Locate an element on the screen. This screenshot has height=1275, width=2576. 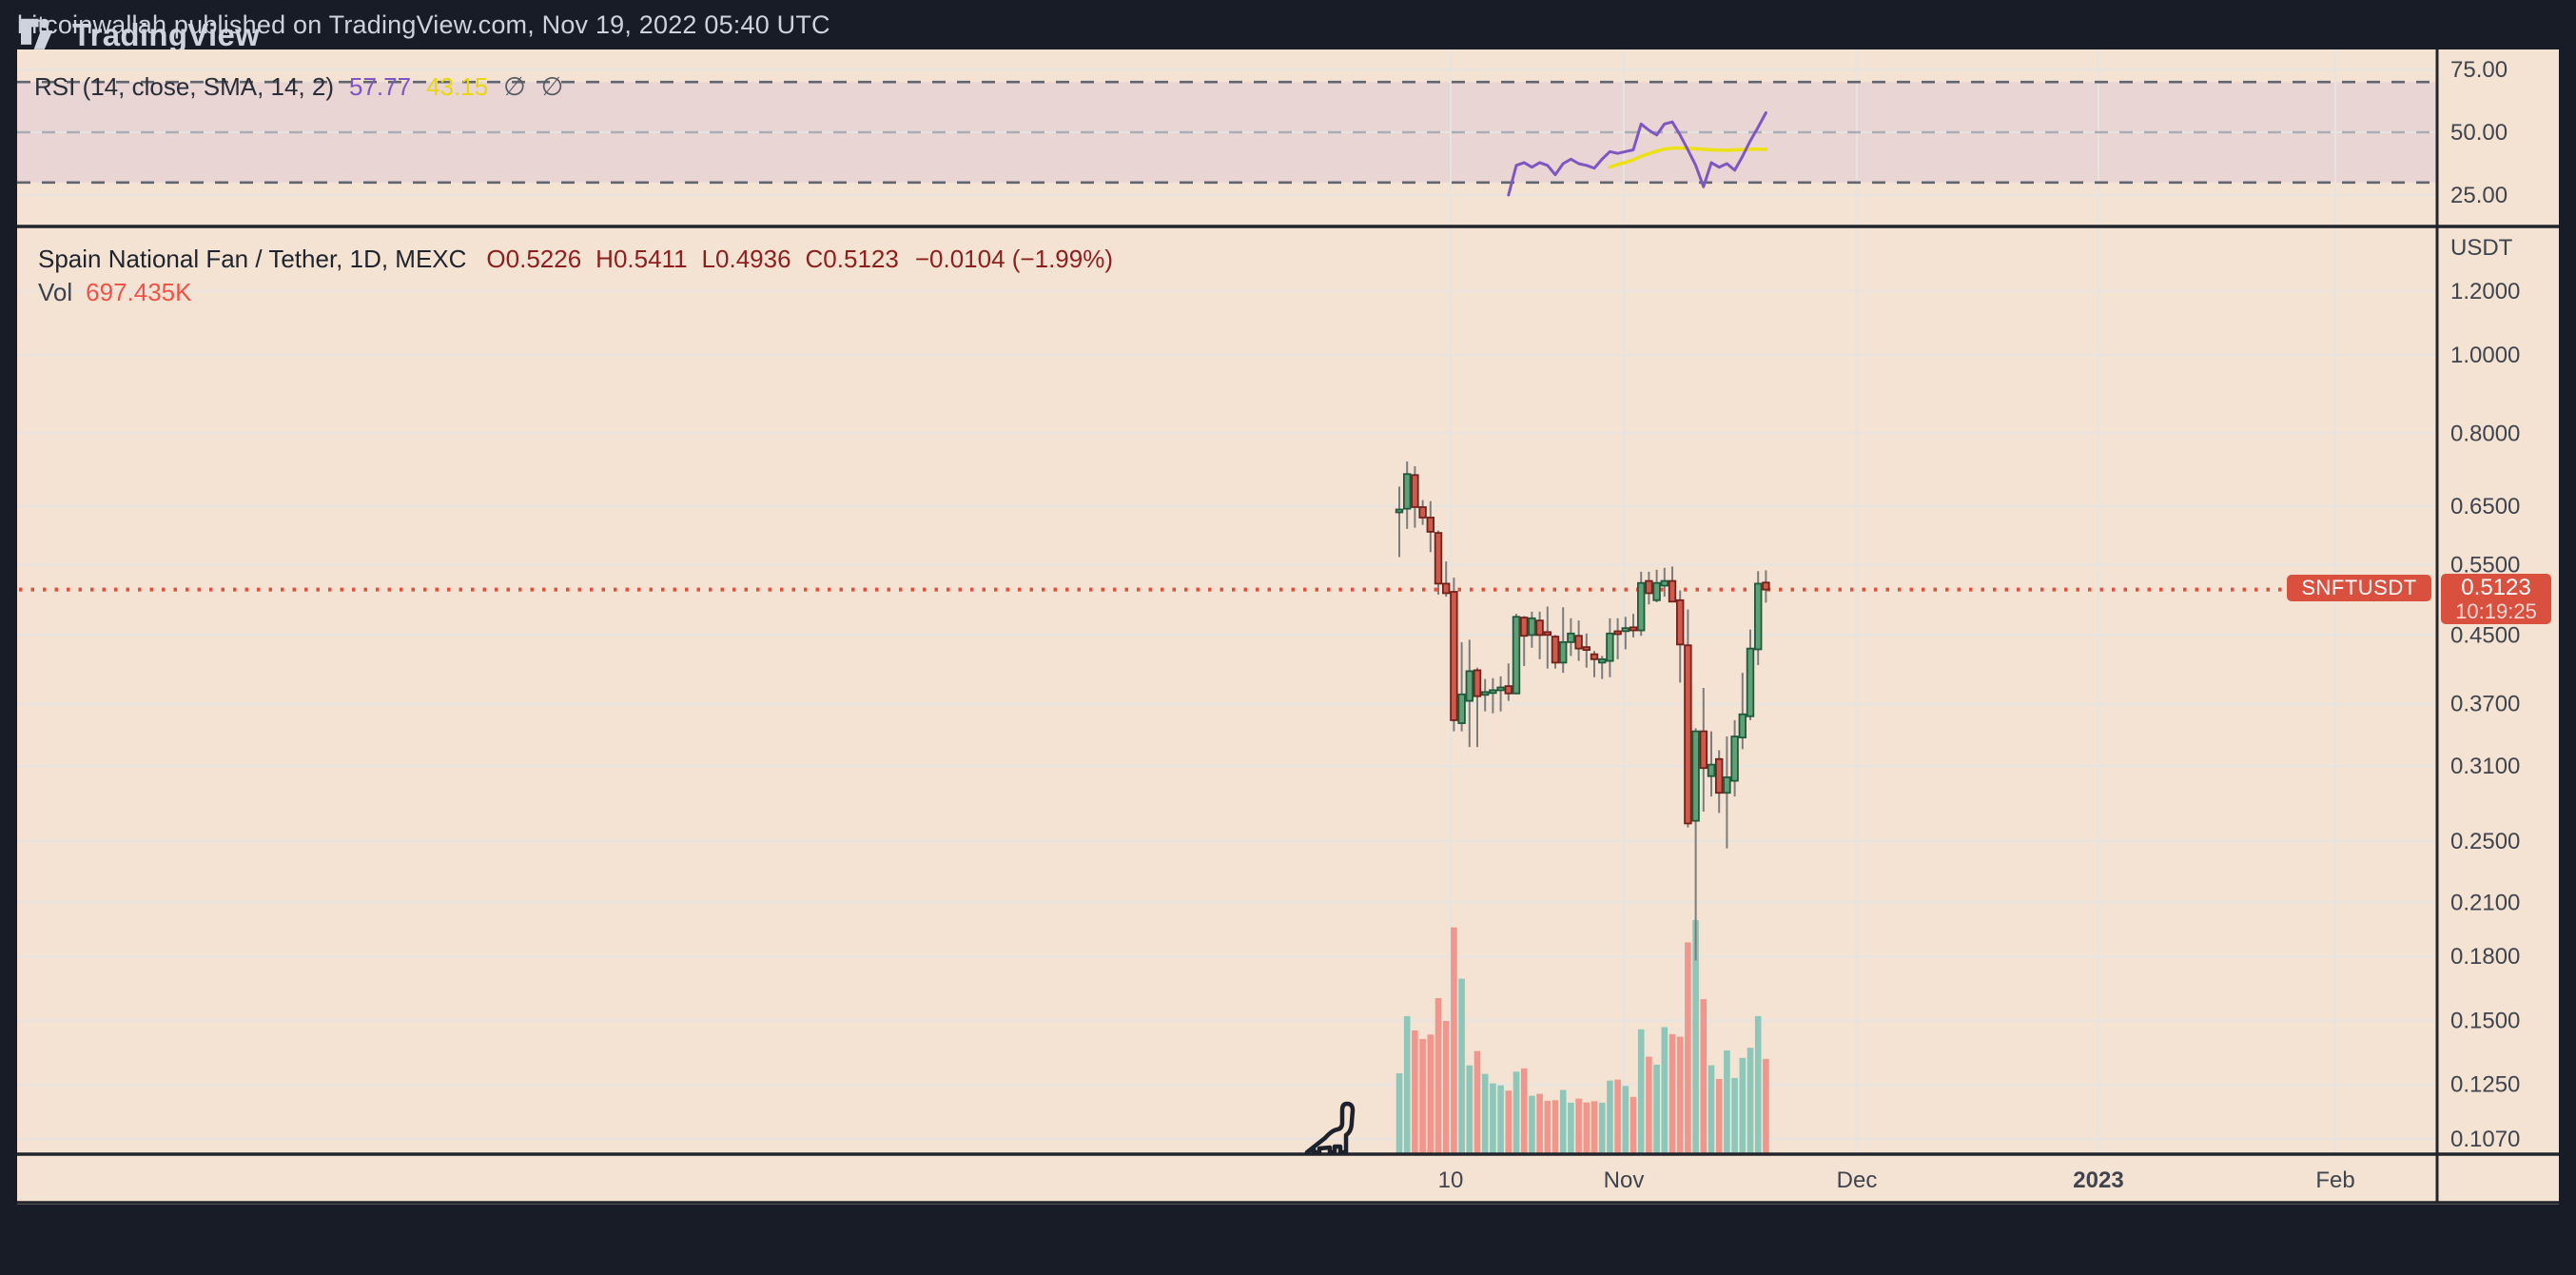
price-axis-tick-label: 0.3100 is located at coordinates (2485, 767).